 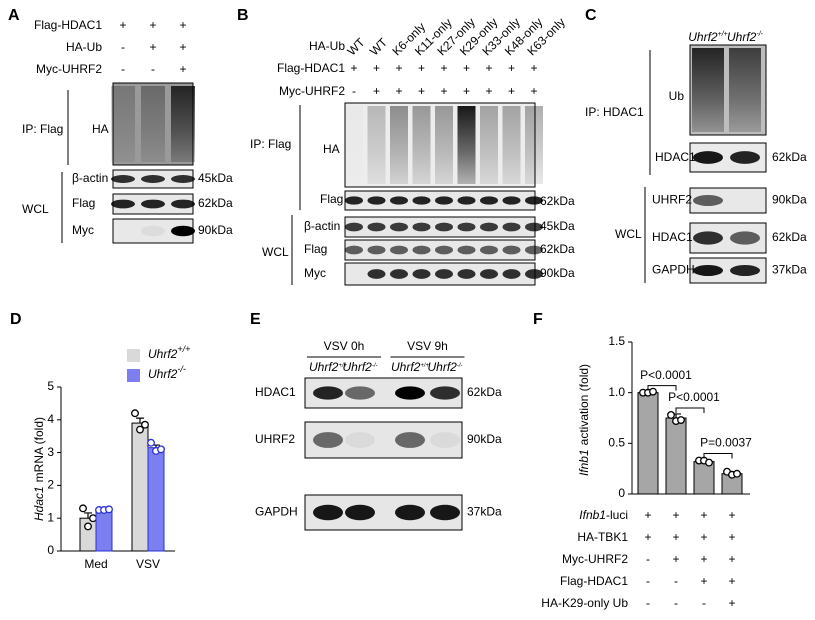 I want to click on size-label: 90kDa, so click(x=557, y=273).